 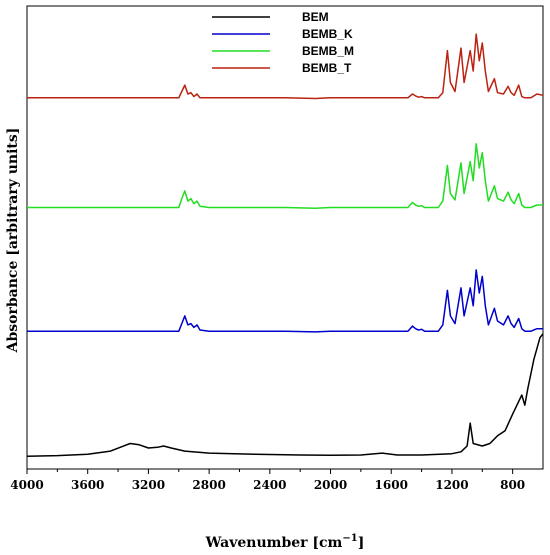 I want to click on legend-label: BEMB_T, so click(x=327, y=68).